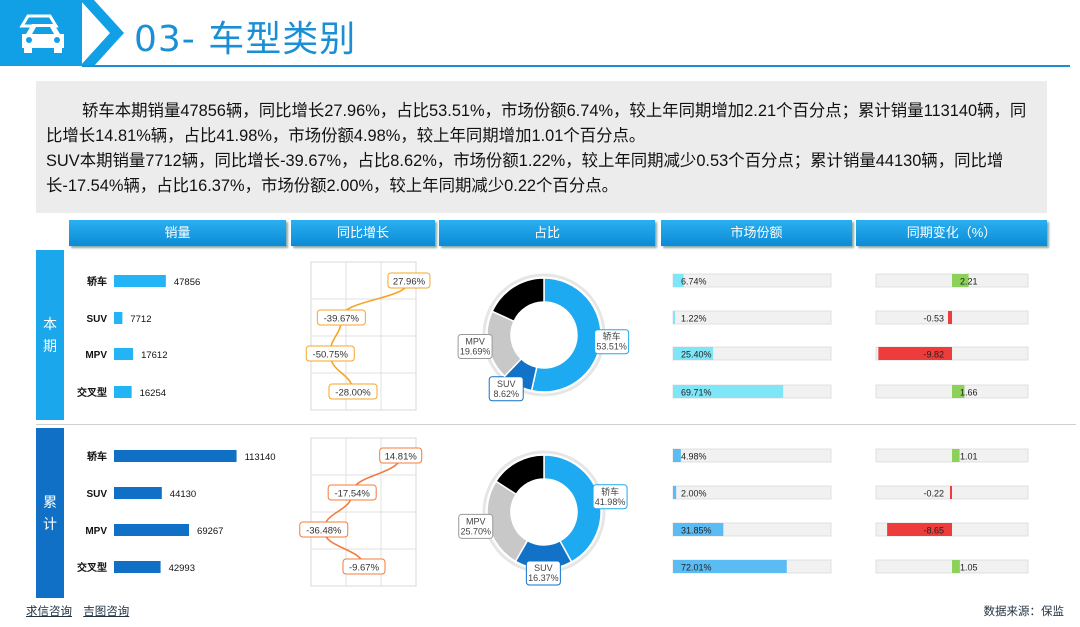 Image resolution: width=1080 pixels, height=627 pixels. Describe the element at coordinates (610, 491) in the screenshot. I see `share-cumulative-data-label: 轿车` at that location.